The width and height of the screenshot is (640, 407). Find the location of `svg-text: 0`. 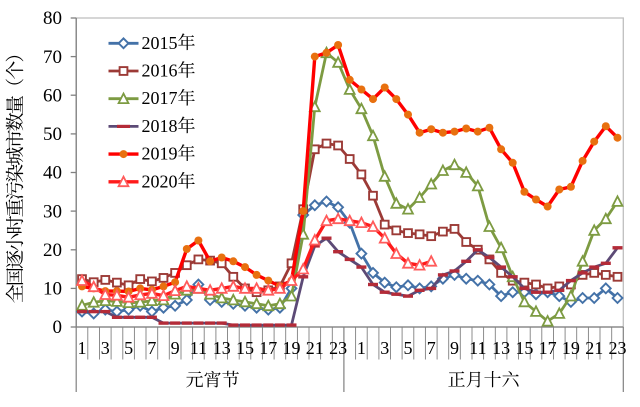

svg-text: 0 is located at coordinates (58, 327).